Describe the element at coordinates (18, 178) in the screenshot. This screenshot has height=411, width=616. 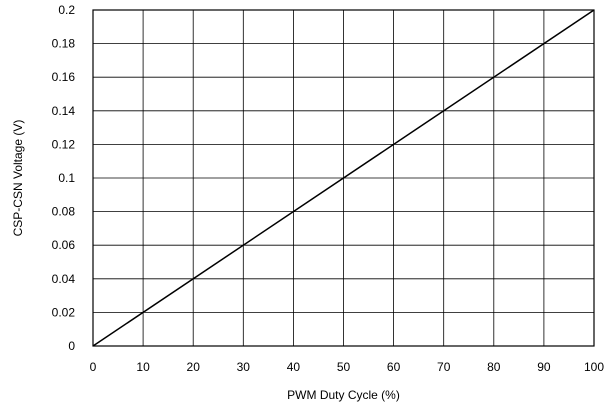
I see `y-axis-label: CSP-CSN Voltage (V)` at that location.